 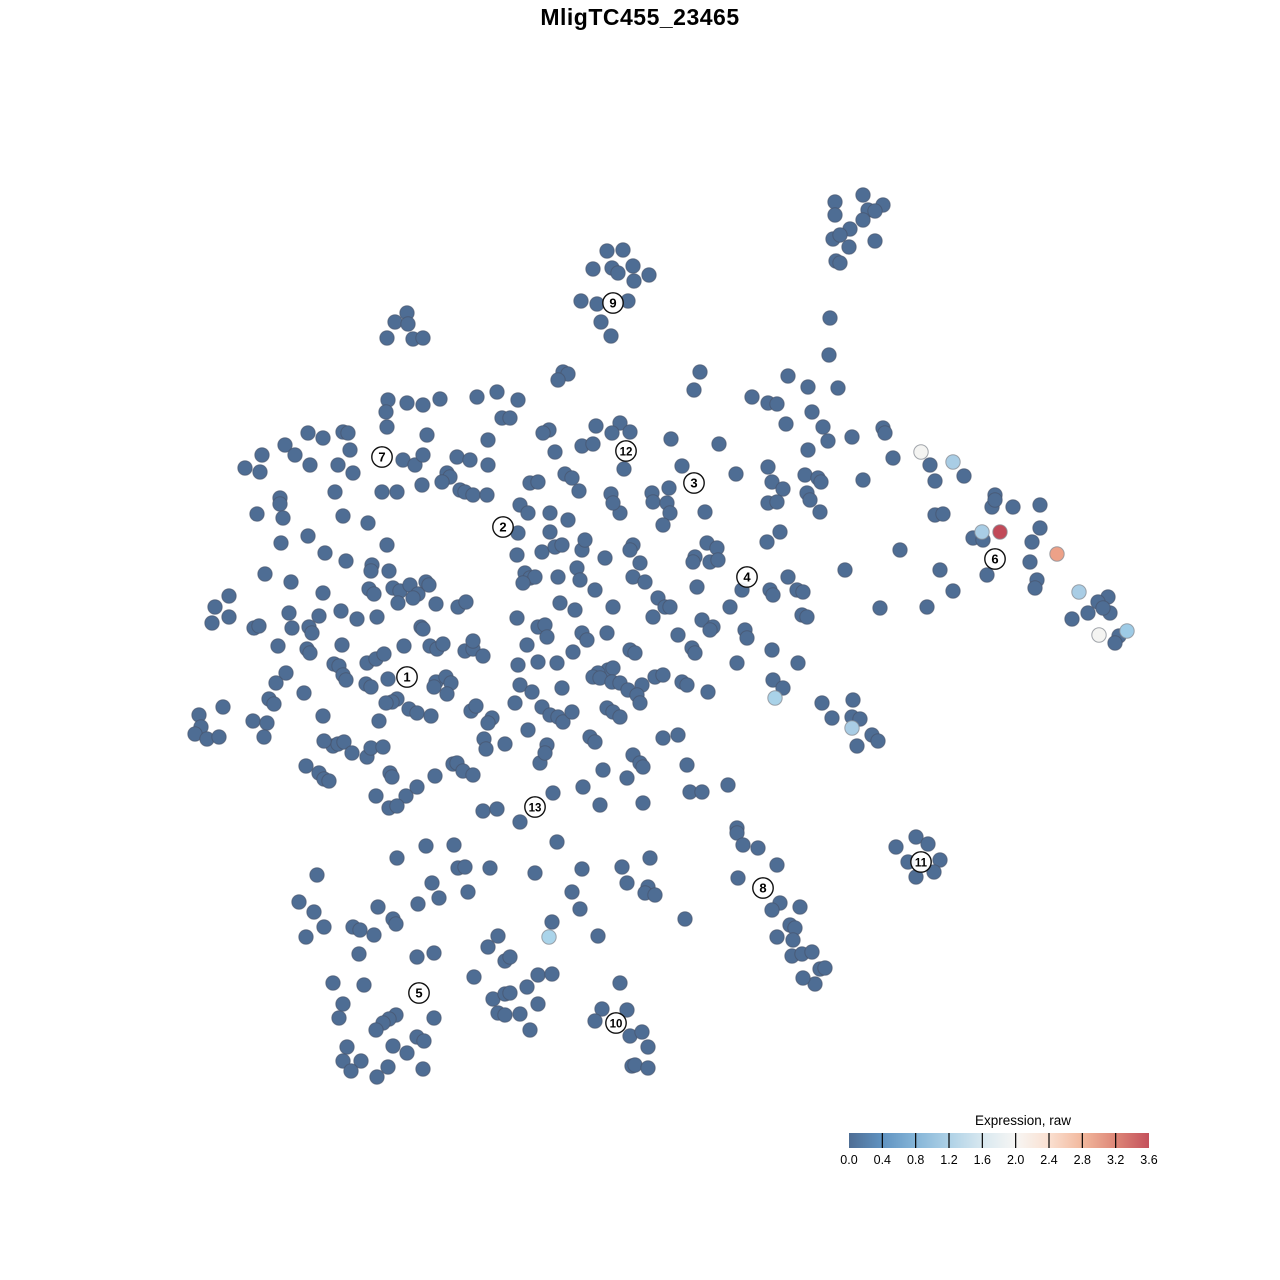 What do you see at coordinates (613, 303) in the screenshot?
I see `cluster-label: 9` at bounding box center [613, 303].